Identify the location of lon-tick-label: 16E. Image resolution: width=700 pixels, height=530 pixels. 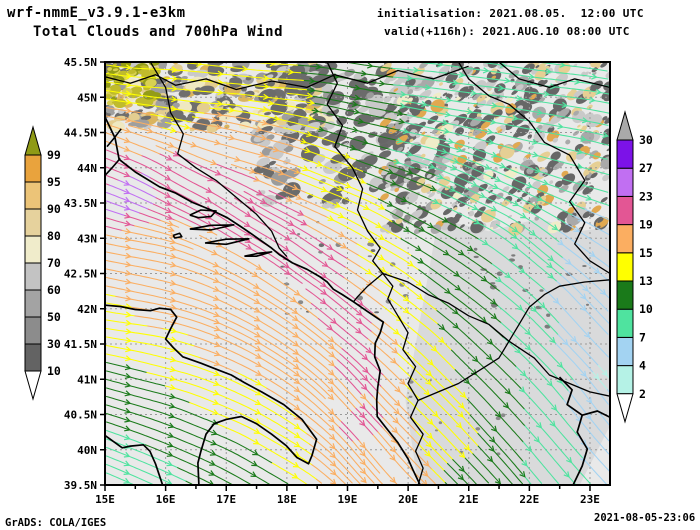
(166, 499).